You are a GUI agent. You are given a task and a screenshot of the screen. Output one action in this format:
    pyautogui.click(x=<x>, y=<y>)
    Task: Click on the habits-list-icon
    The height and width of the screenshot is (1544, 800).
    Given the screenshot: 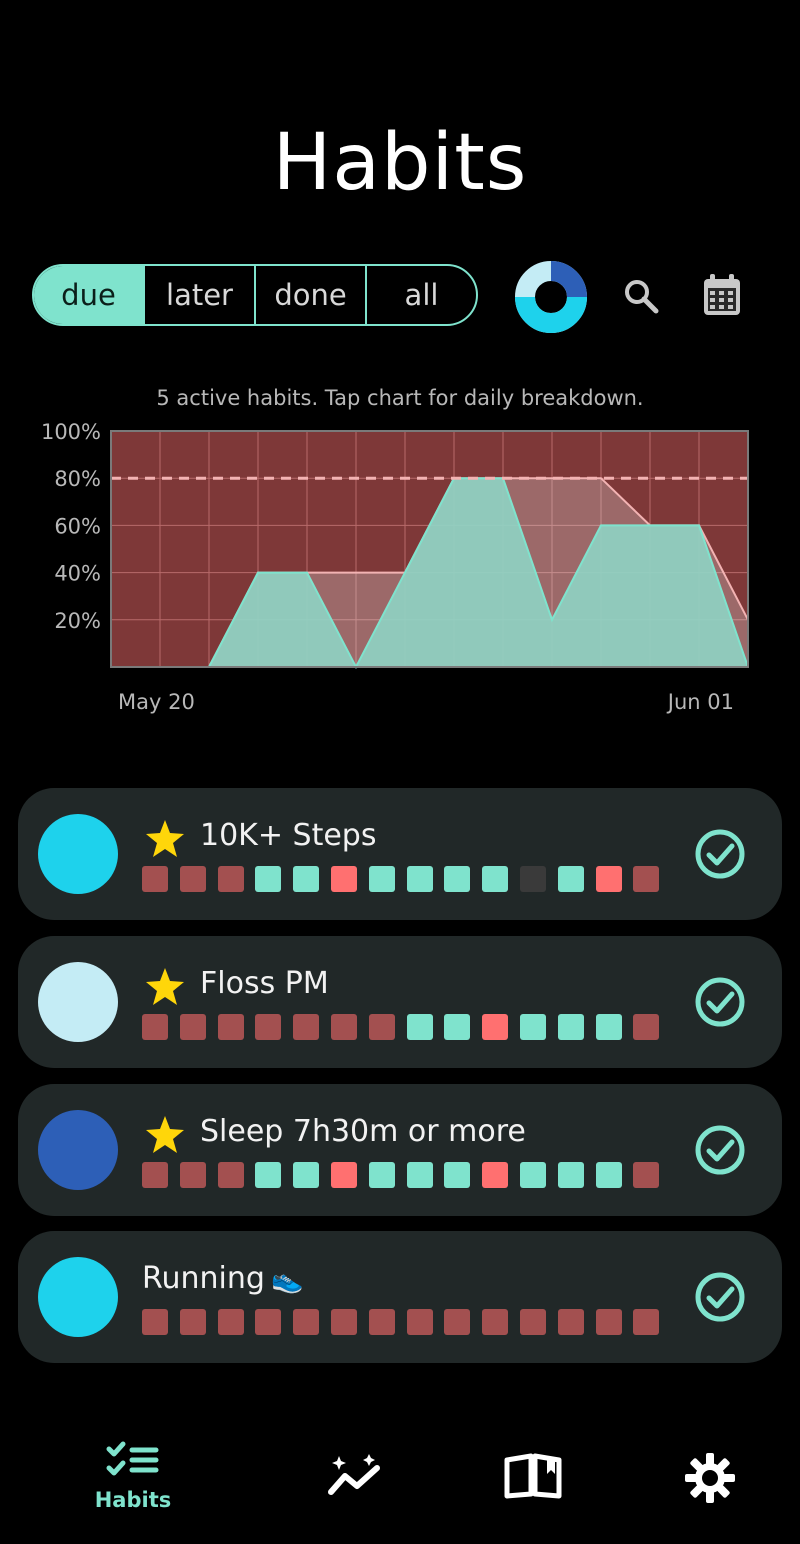 What is the action you would take?
    pyautogui.click(x=132, y=1458)
    